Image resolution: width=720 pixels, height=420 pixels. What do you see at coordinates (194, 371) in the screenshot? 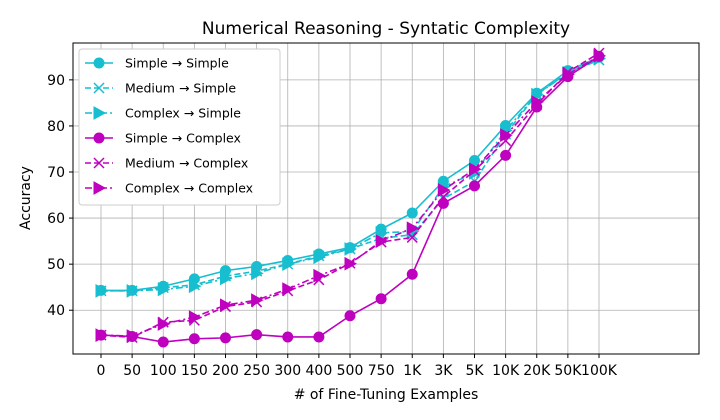
I see `x-tick-label: 150` at bounding box center [194, 371].